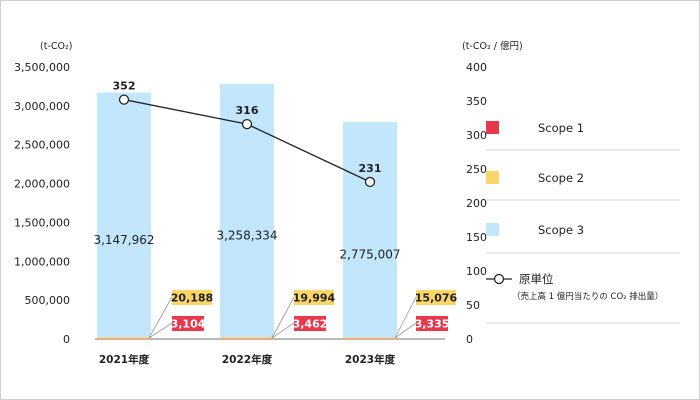  I want to click on right-tick-label: 200, so click(476, 203).